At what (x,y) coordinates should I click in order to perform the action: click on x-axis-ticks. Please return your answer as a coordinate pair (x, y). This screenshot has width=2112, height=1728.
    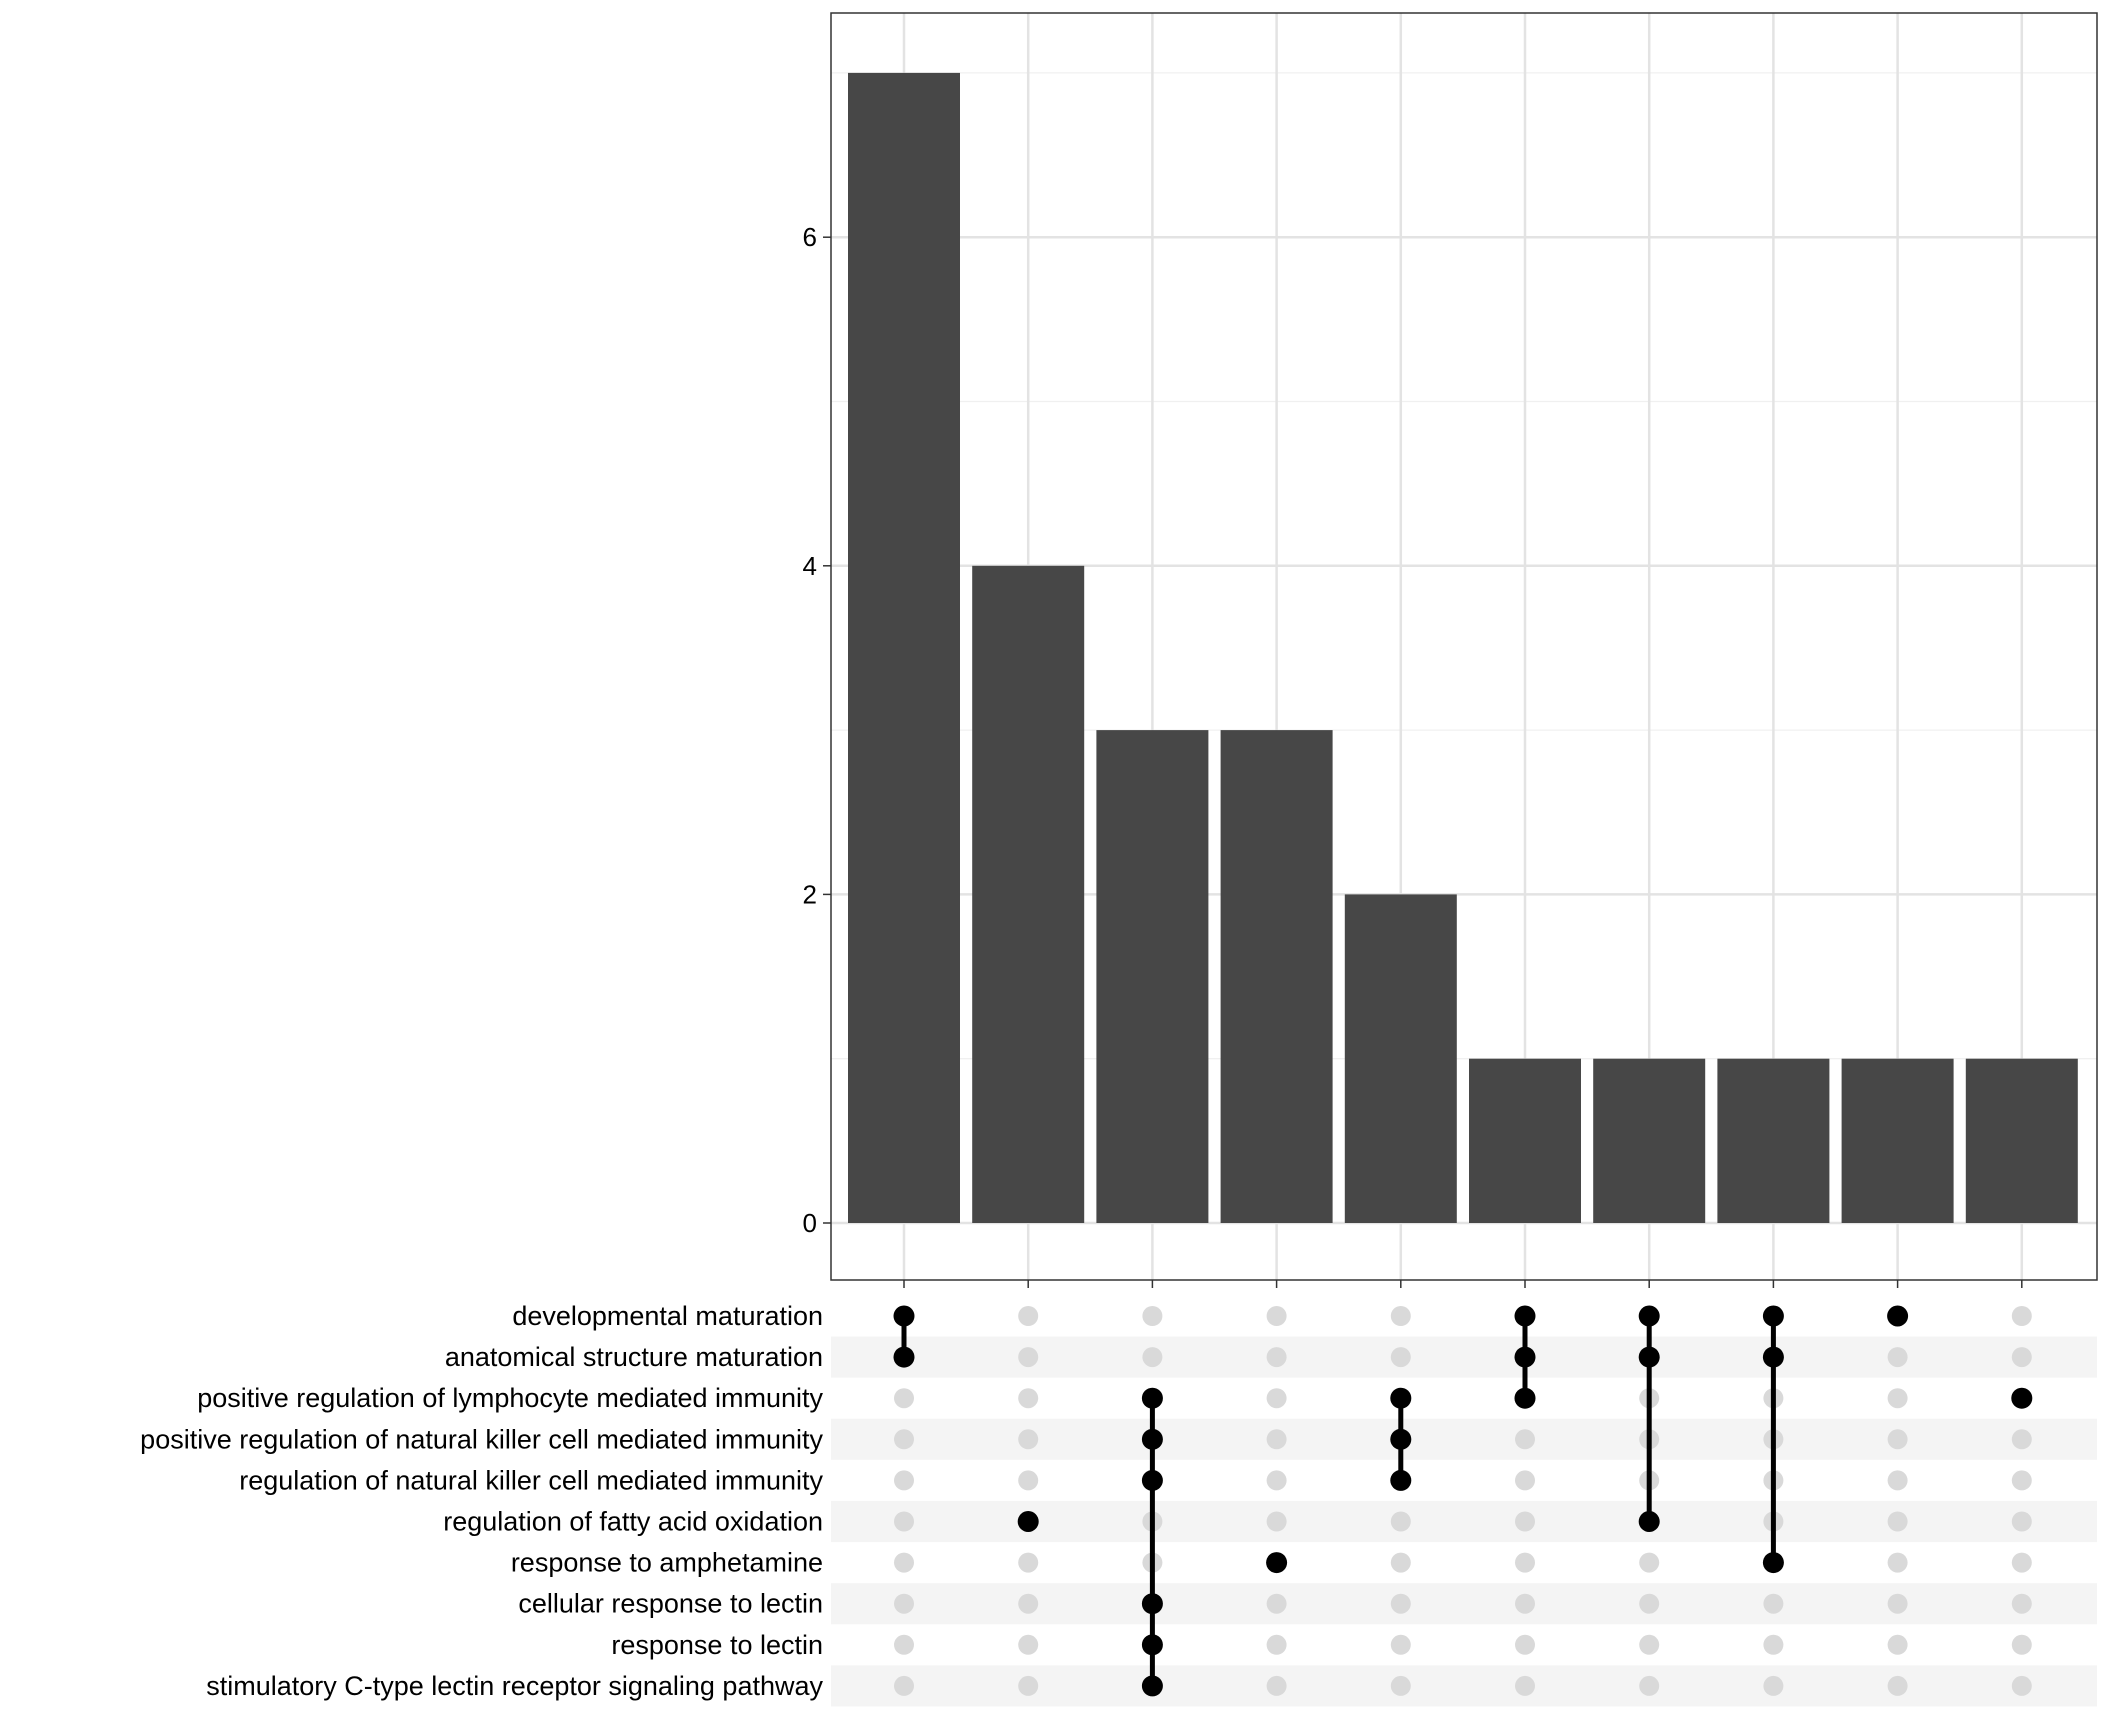
    Looking at the image, I should click on (1463, 1284).